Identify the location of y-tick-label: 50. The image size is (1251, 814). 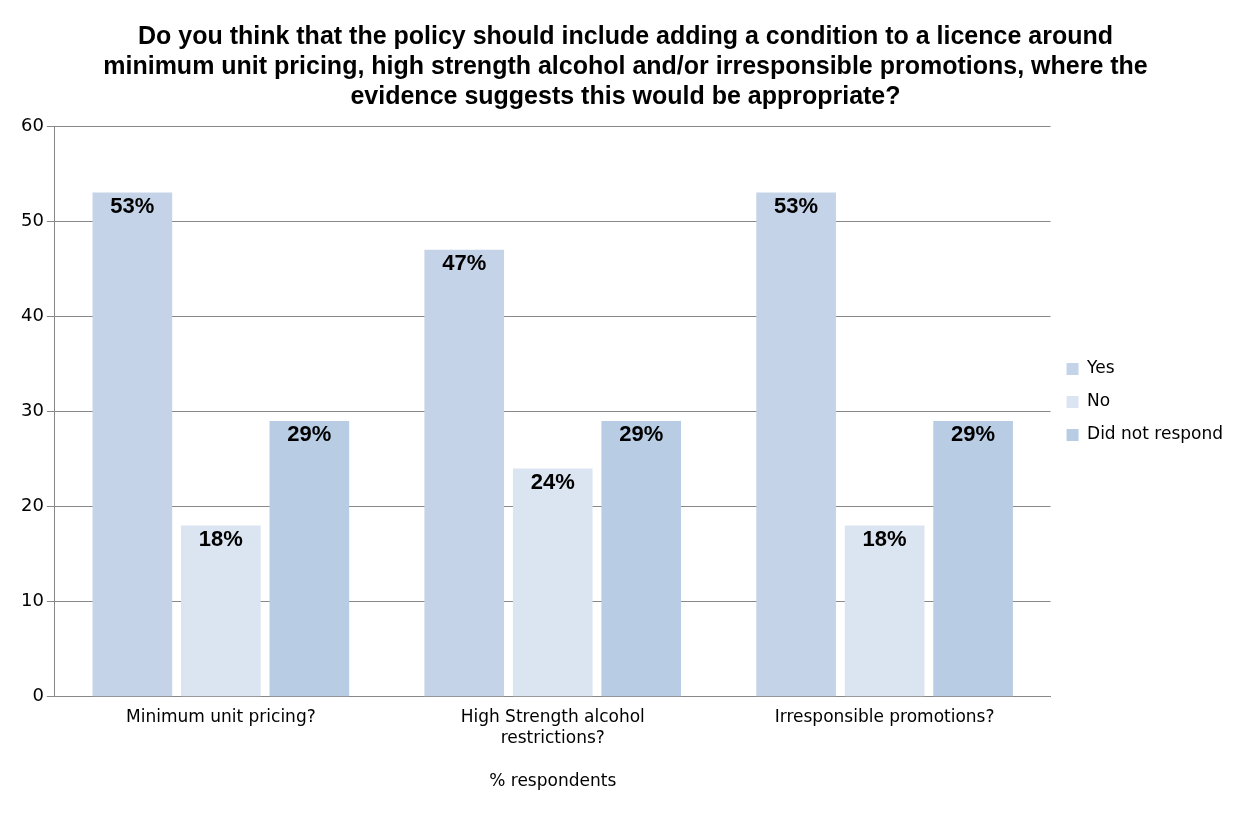
(32, 219).